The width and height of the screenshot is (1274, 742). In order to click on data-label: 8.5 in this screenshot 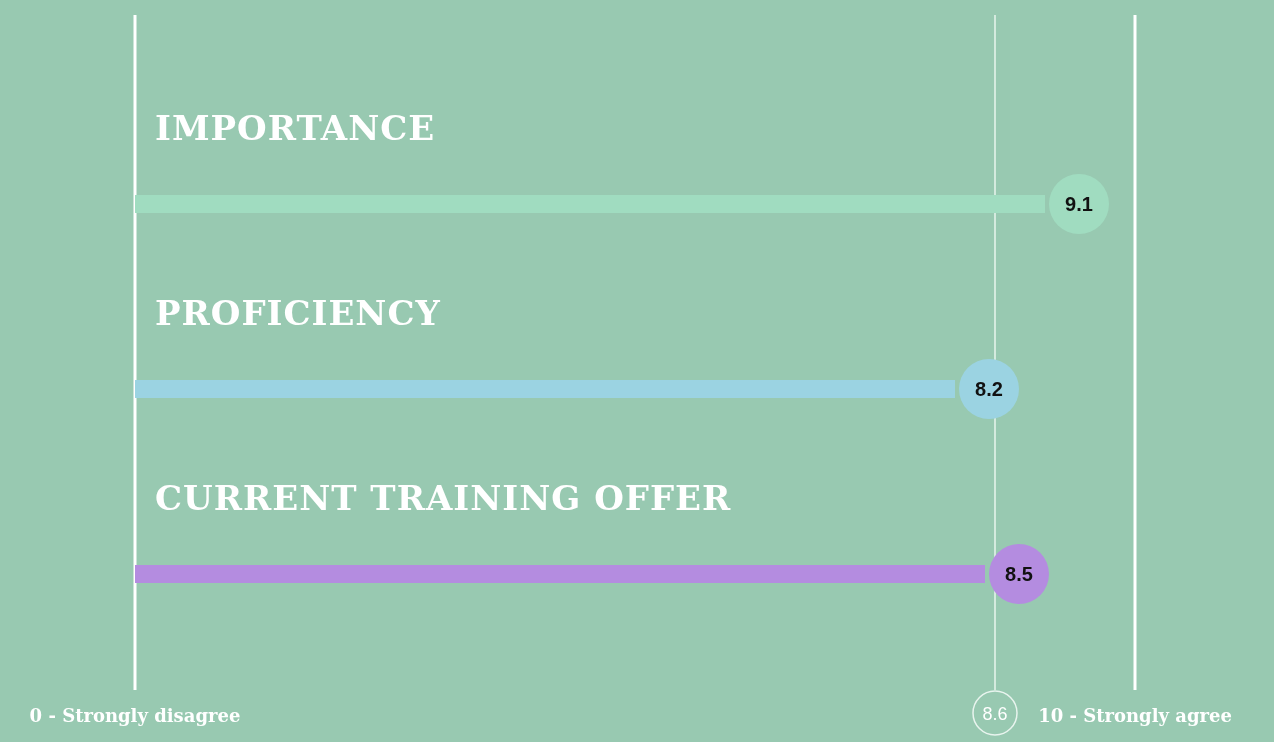, I will do `click(1019, 574)`.